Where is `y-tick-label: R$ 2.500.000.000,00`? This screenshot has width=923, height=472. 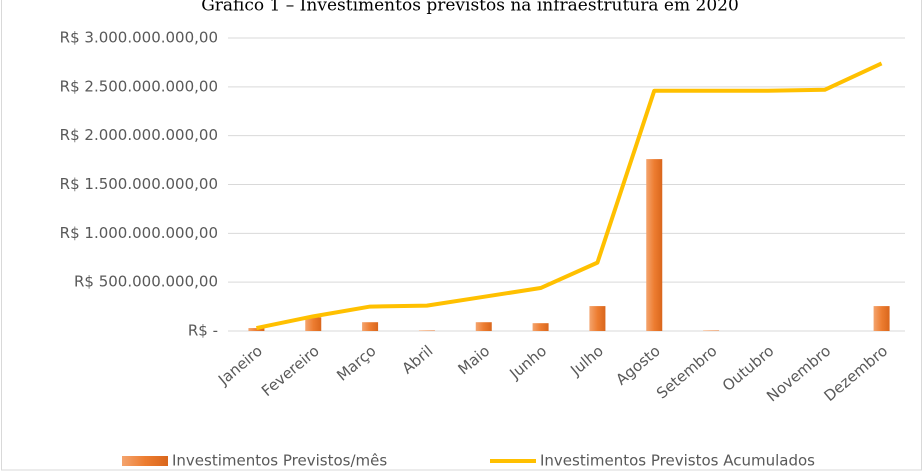 y-tick-label: R$ 2.500.000.000,00 is located at coordinates (139, 86).